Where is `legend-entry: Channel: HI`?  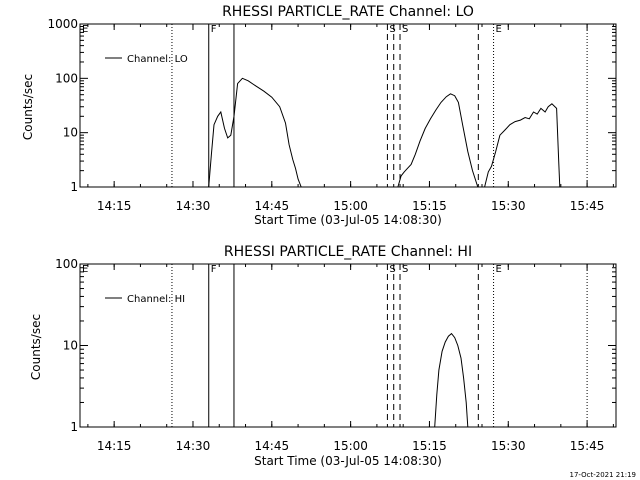 legend-entry: Channel: HI is located at coordinates (156, 299).